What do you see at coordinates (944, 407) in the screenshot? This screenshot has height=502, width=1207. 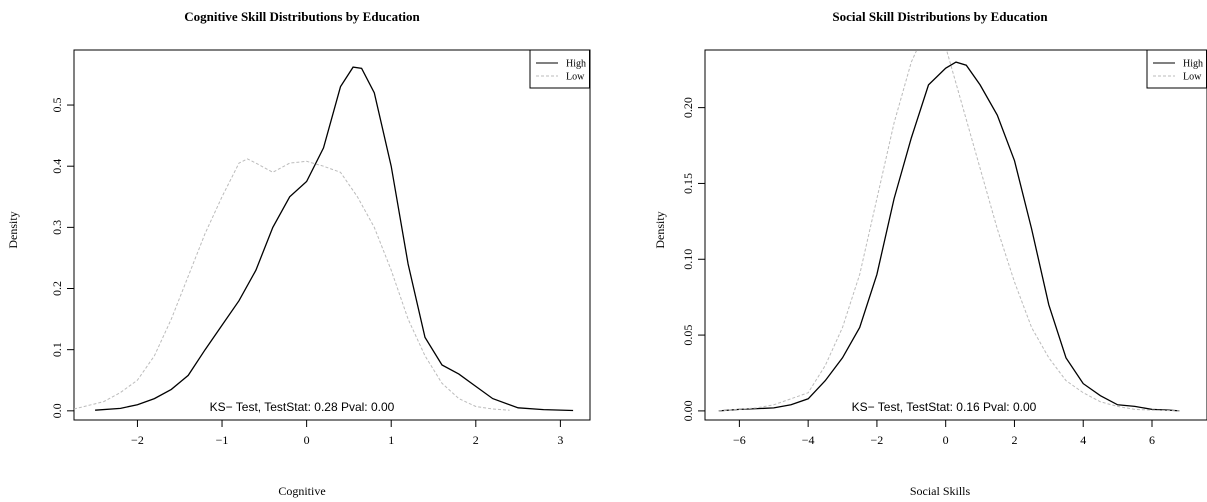 I see `ks-test-annotation: KS− Test, TestStat: 0.16 Pval: 0.00` at bounding box center [944, 407].